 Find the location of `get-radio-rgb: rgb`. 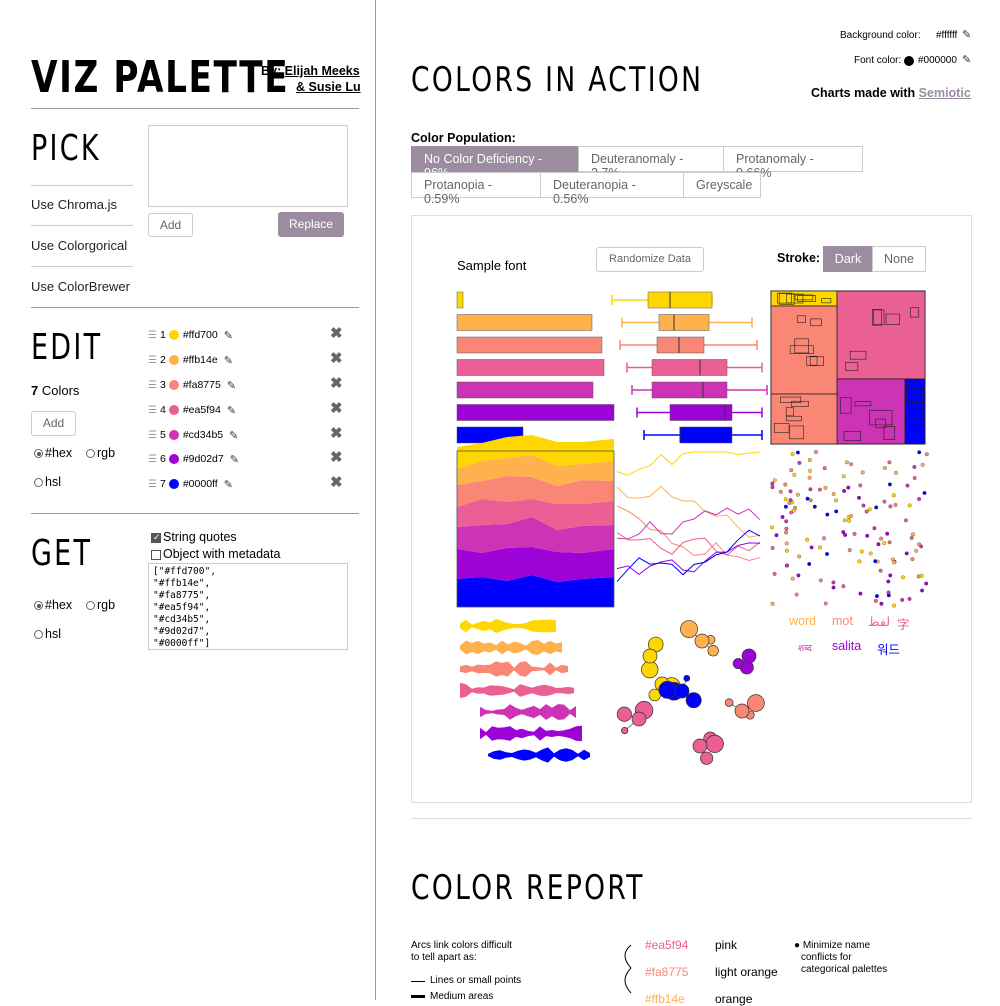

get-radio-rgb: rgb is located at coordinates (100, 605).